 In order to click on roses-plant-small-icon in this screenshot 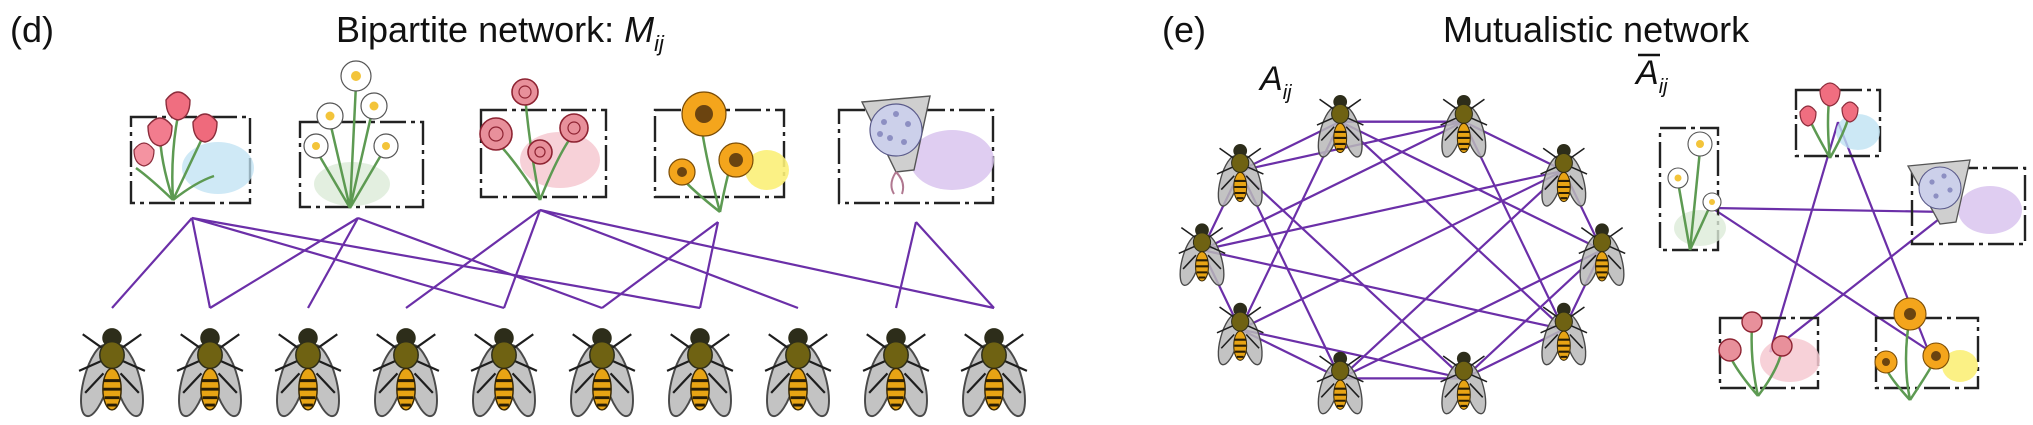, I will do `click(1769, 354)`.